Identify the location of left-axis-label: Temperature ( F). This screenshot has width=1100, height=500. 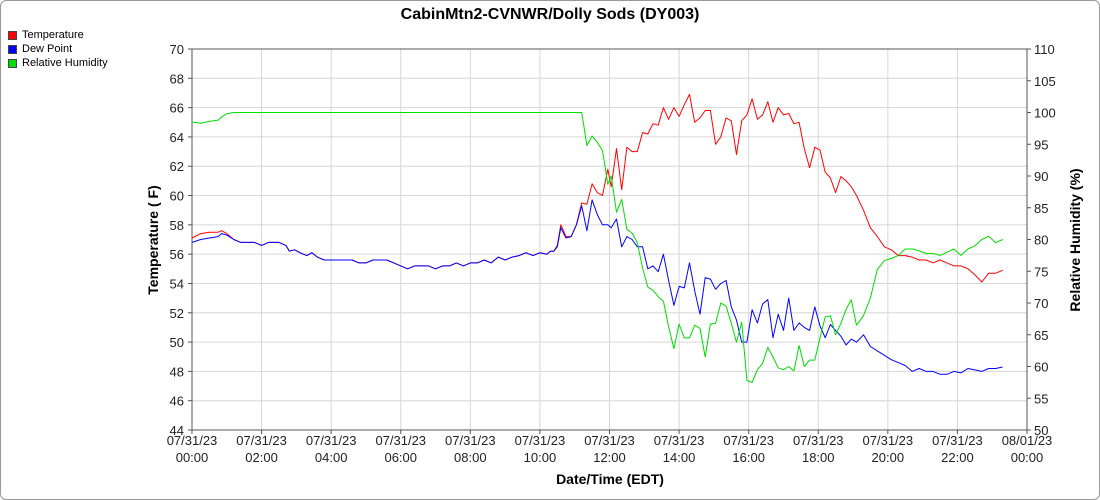
(153, 239).